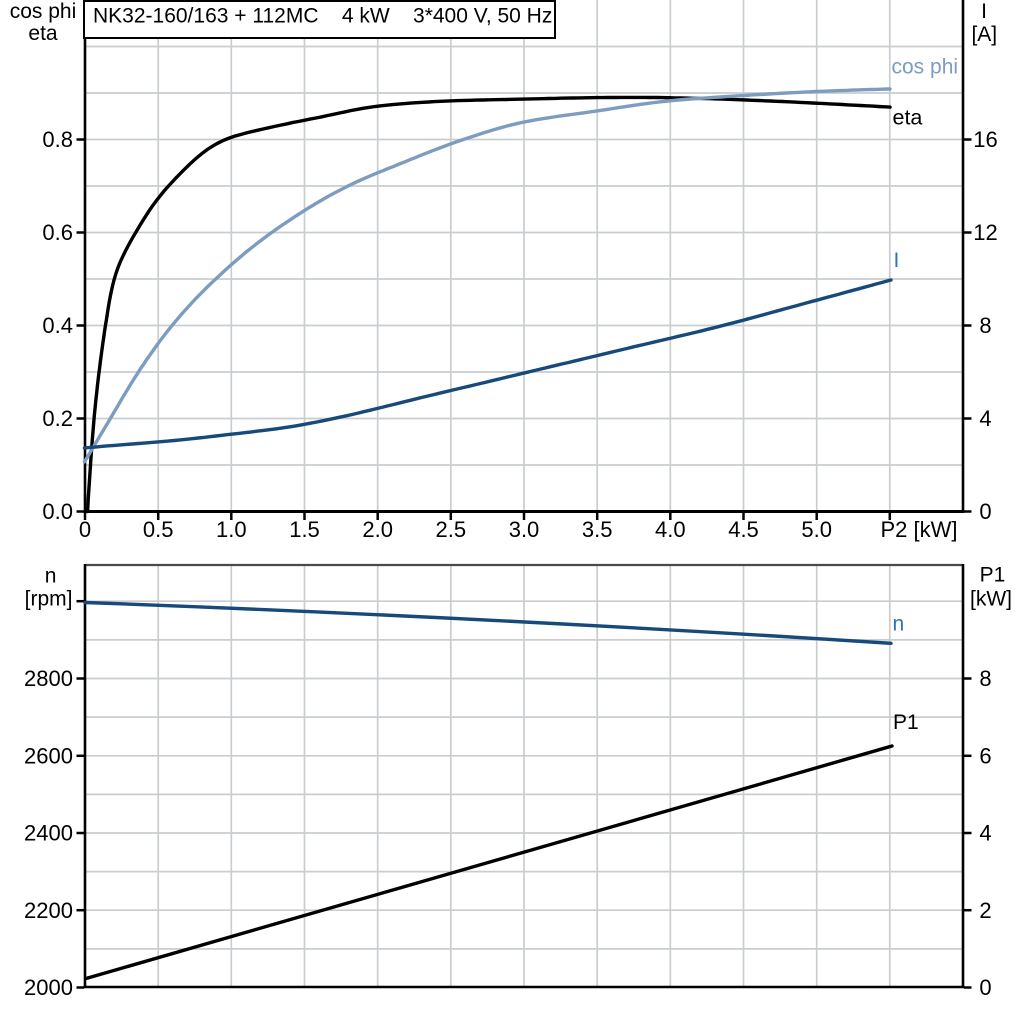 Image resolution: width=1024 pixels, height=1029 pixels. I want to click on svg-text: 2800, so click(48, 678).